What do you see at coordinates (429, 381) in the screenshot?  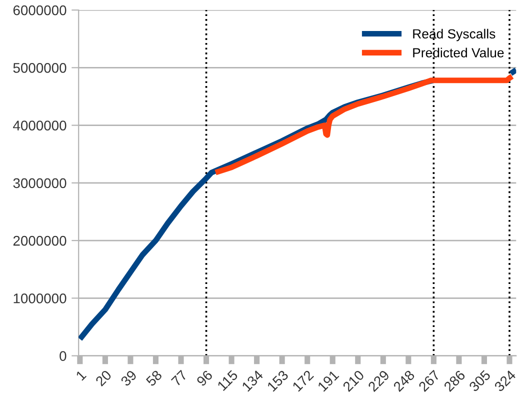 I see `x-tick-label: 267` at bounding box center [429, 381].